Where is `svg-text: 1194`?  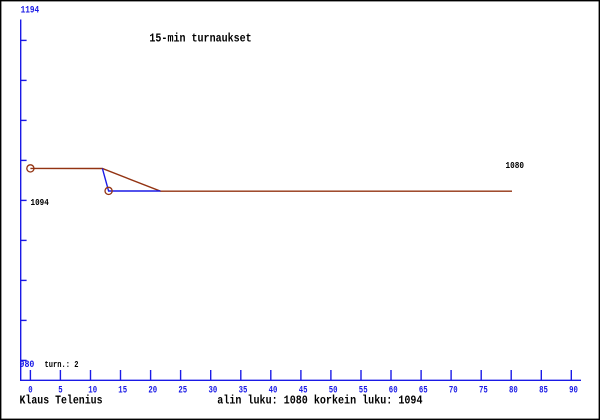
svg-text: 1194 is located at coordinates (30, 9).